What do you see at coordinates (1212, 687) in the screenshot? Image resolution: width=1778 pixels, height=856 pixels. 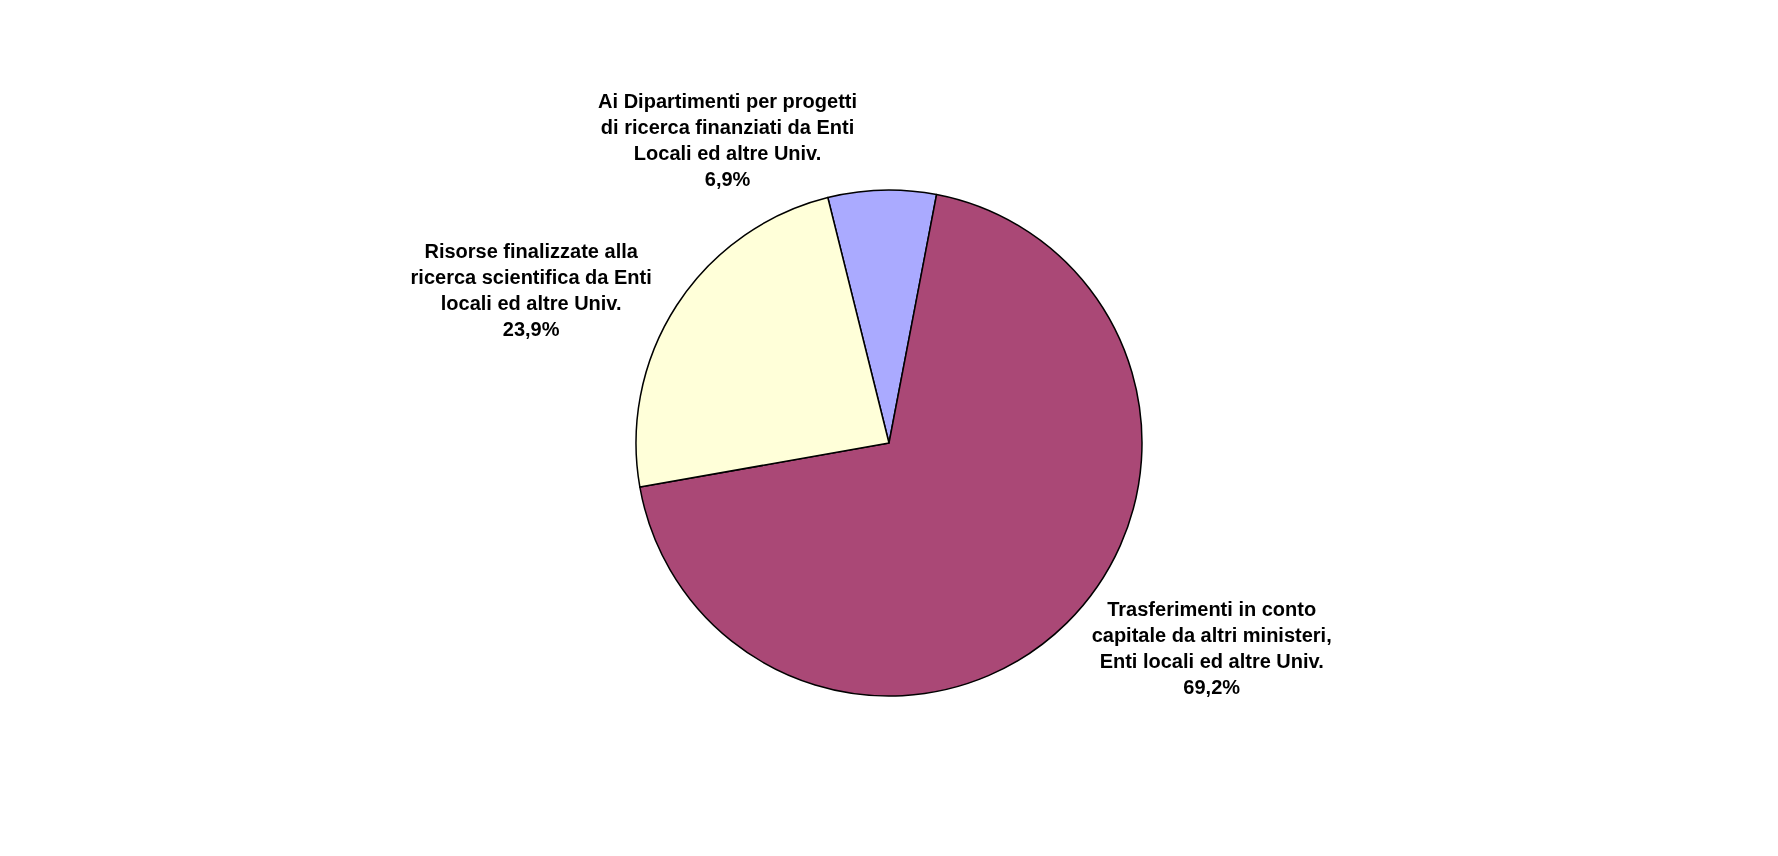 I see `data-label: 69,2%` at bounding box center [1212, 687].